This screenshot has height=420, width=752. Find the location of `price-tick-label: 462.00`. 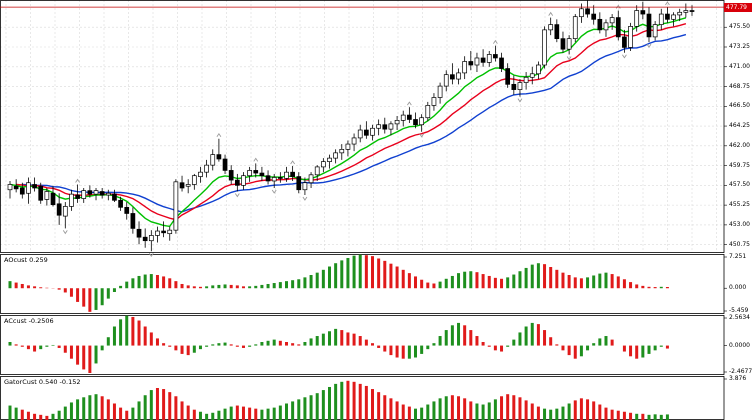

price-tick-label: 462.00 is located at coordinates (739, 145).